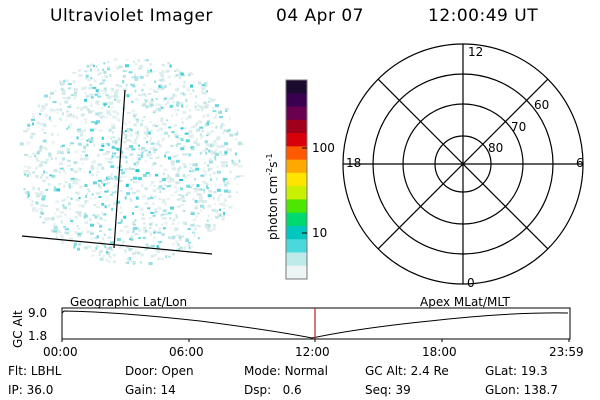  What do you see at coordinates (296, 166) in the screenshot?
I see `colorbar-stop` at bounding box center [296, 166].